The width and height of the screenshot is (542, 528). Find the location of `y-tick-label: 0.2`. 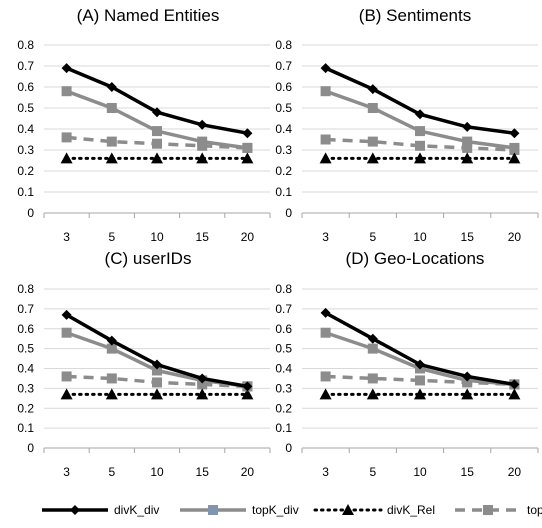

y-tick-label: 0.2 is located at coordinates (283, 408).